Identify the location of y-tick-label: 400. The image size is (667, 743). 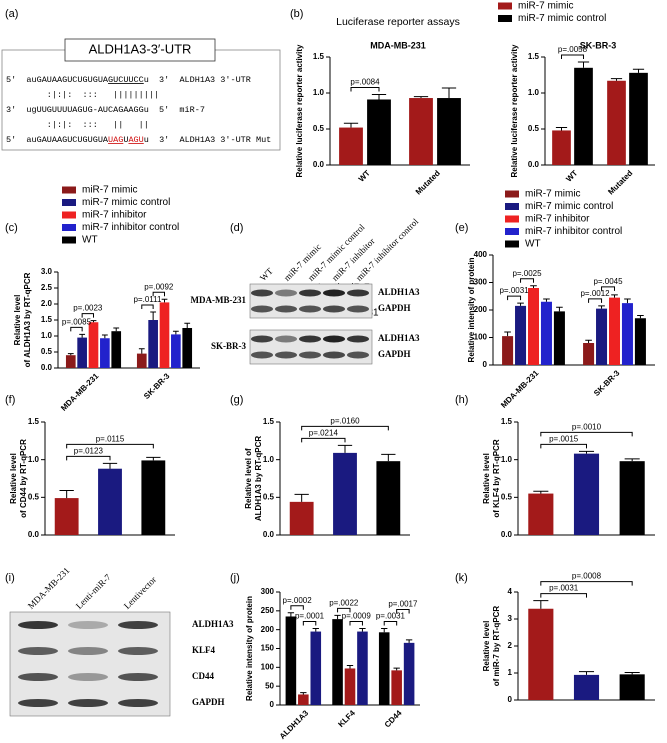
(481, 254).